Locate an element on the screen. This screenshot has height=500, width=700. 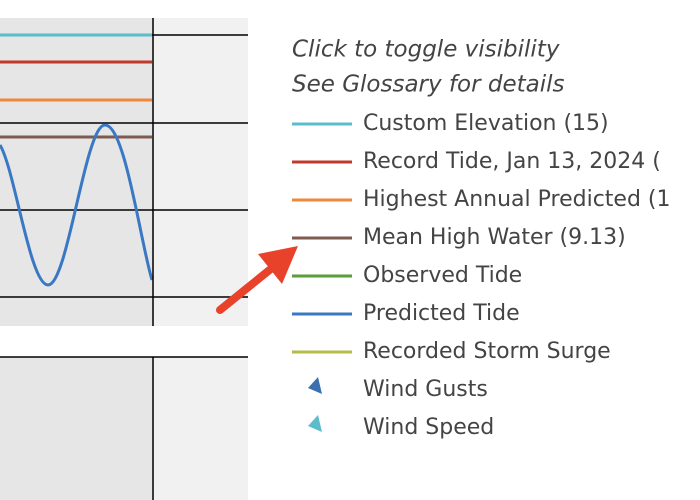
legend-item: Observed Tide is located at coordinates (407, 275).